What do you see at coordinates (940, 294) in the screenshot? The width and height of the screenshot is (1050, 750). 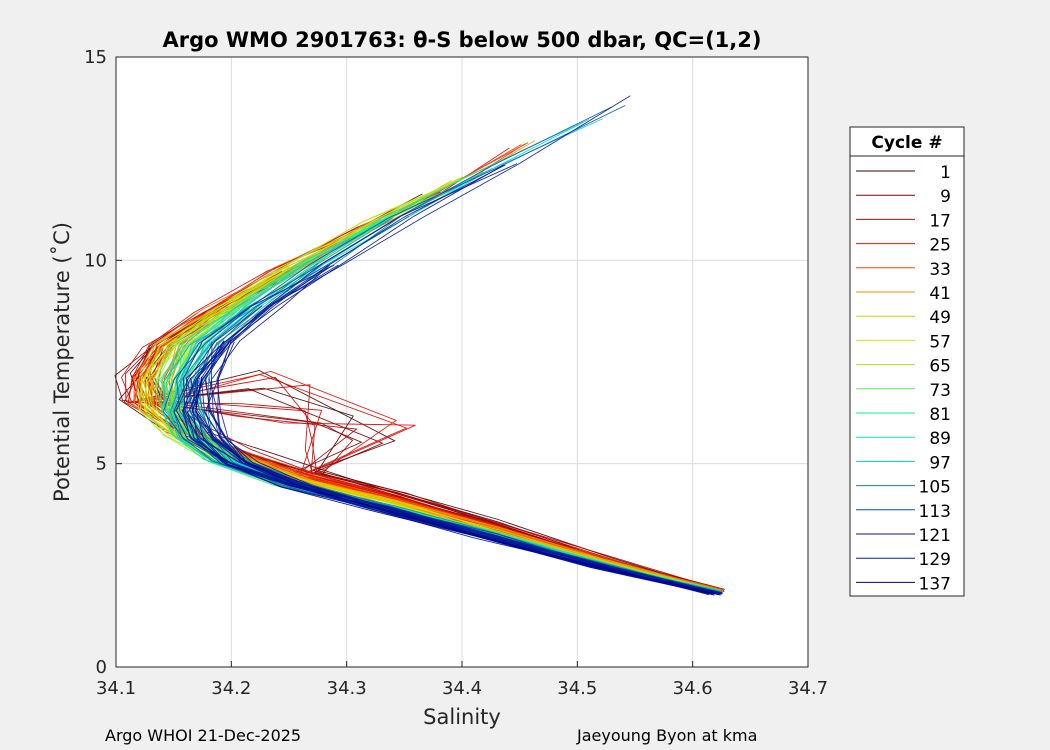 I see `legend-entry-label: 41` at bounding box center [940, 294].